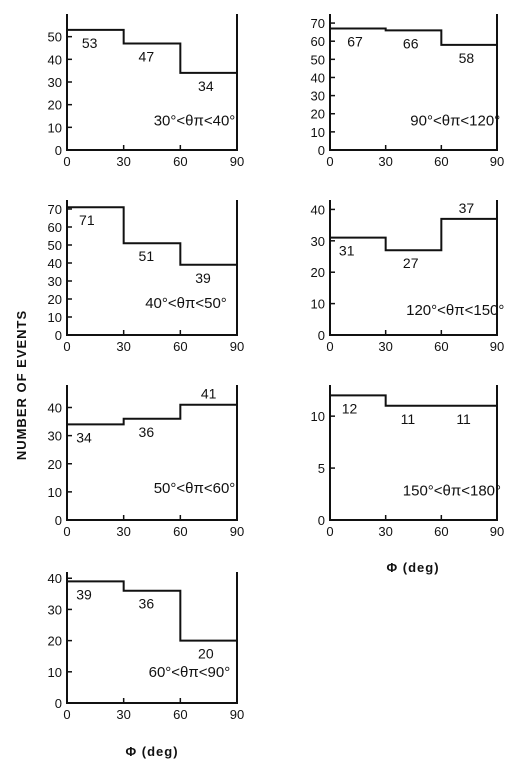 Image resolution: width=507 pixels, height=763 pixels. I want to click on panel-120-150: 0 10 20 30 40 0 30 60 90 31 27 37 120°<θπ<150°, so click(408, 277).